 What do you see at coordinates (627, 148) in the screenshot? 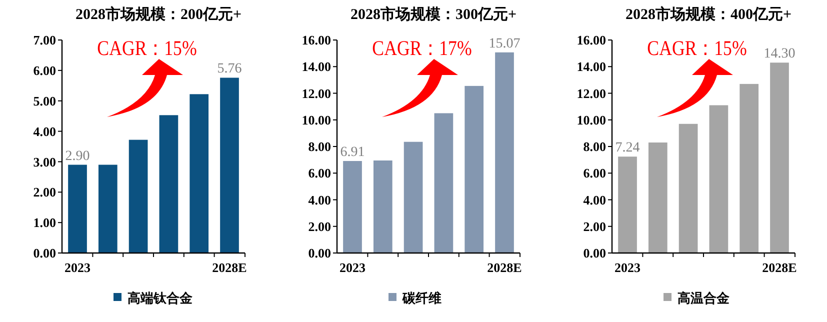
I see `data-label: 7.24` at bounding box center [627, 148].